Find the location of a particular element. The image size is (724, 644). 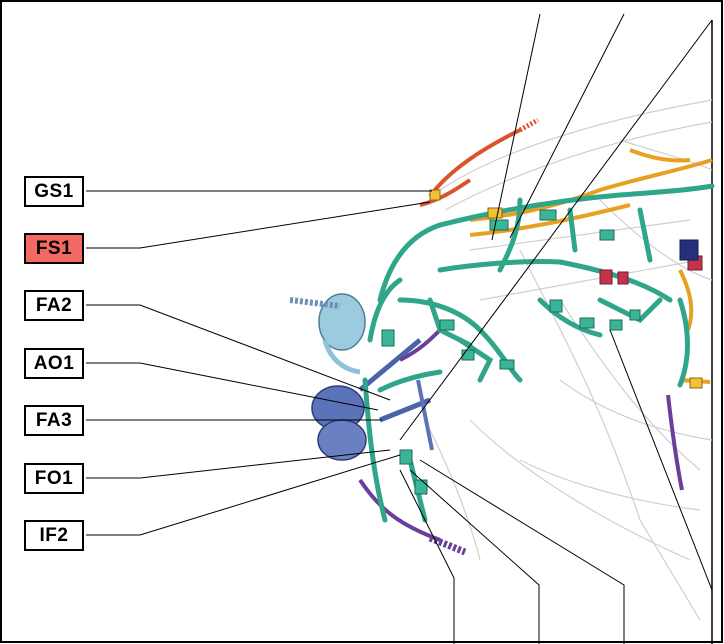

label-fa3-text: FA3 is located at coordinates (54, 420).